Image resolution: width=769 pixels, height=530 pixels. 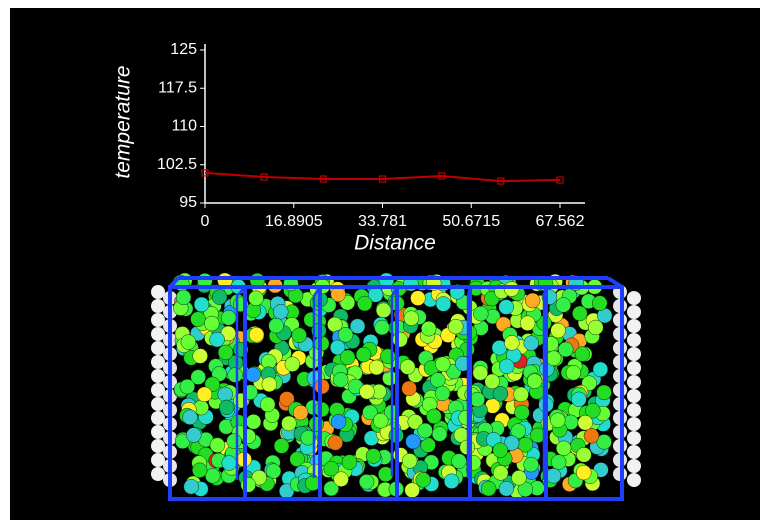 I want to click on y-axis-title: temperature, so click(x=123, y=121).